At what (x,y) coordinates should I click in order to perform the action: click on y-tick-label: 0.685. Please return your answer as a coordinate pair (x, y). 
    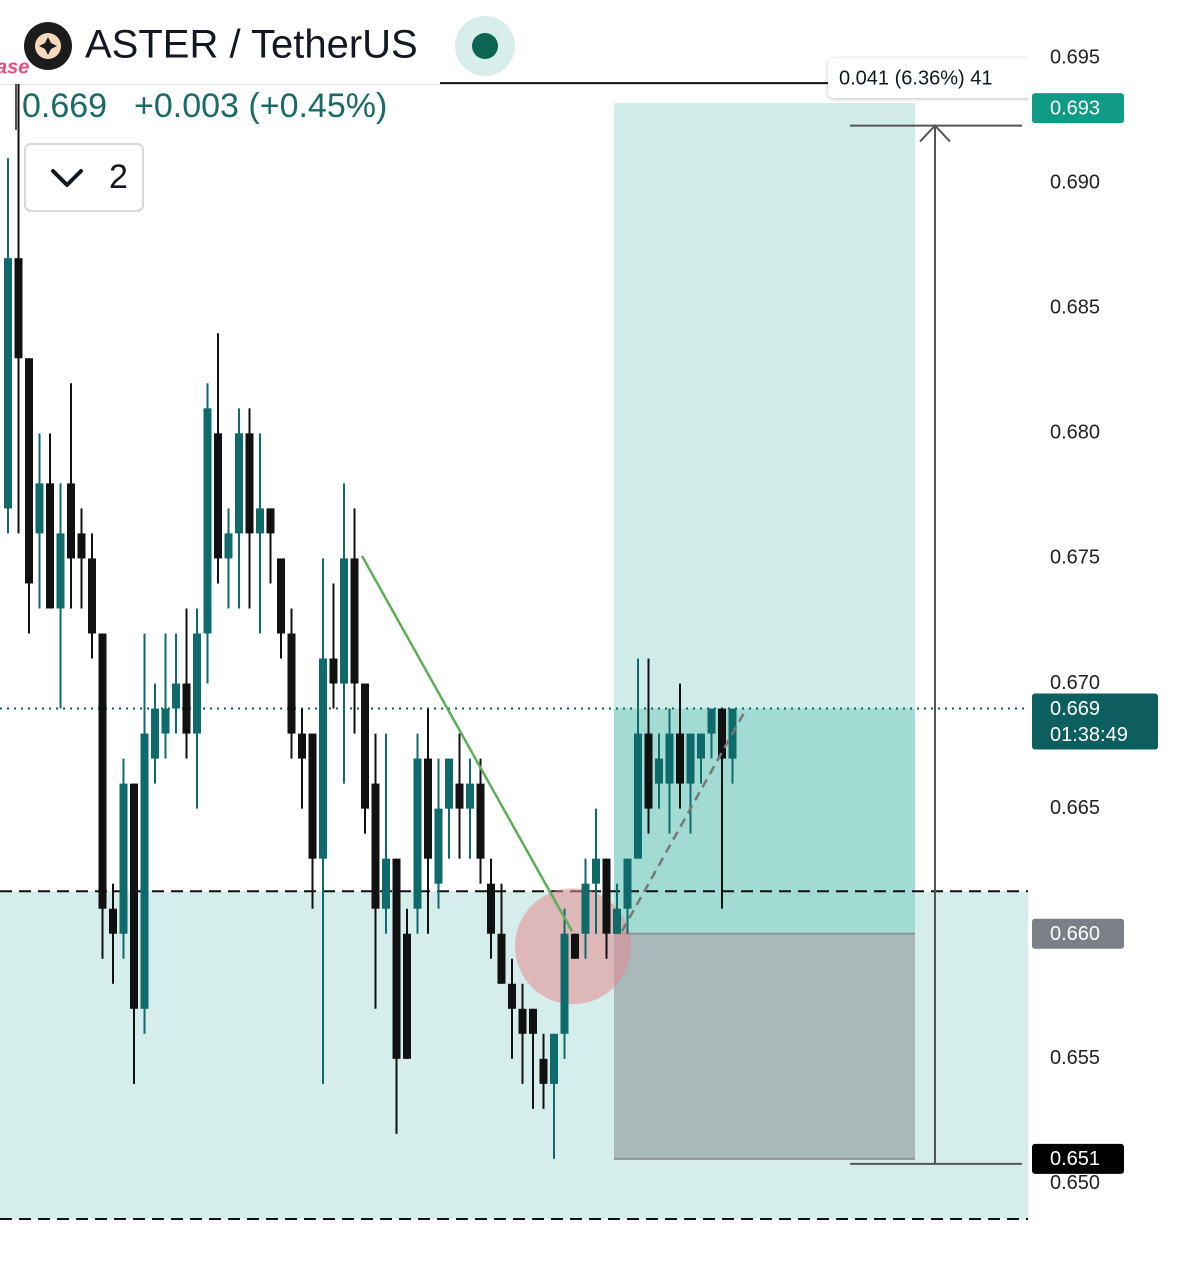
    Looking at the image, I should click on (1075, 308).